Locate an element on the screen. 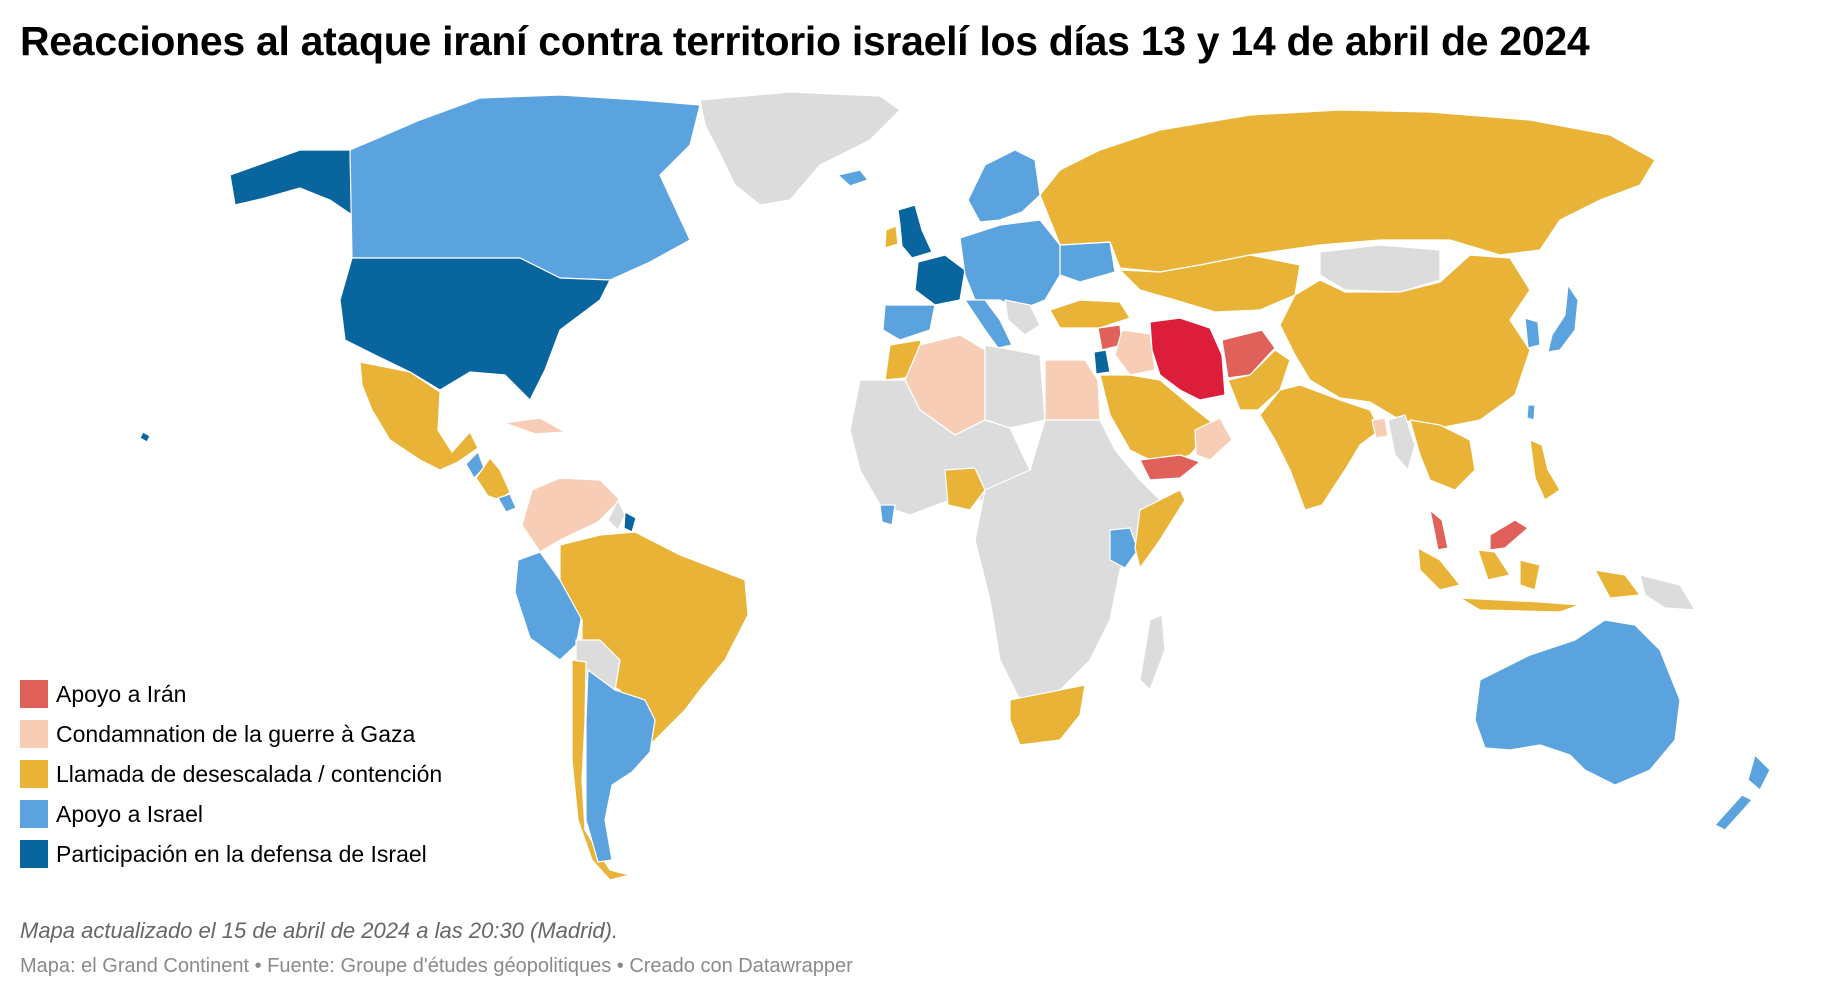 Image resolution: width=1840 pixels, height=996 pixels. legend-item-support-israel: Apoyo a Israel is located at coordinates (231, 814).